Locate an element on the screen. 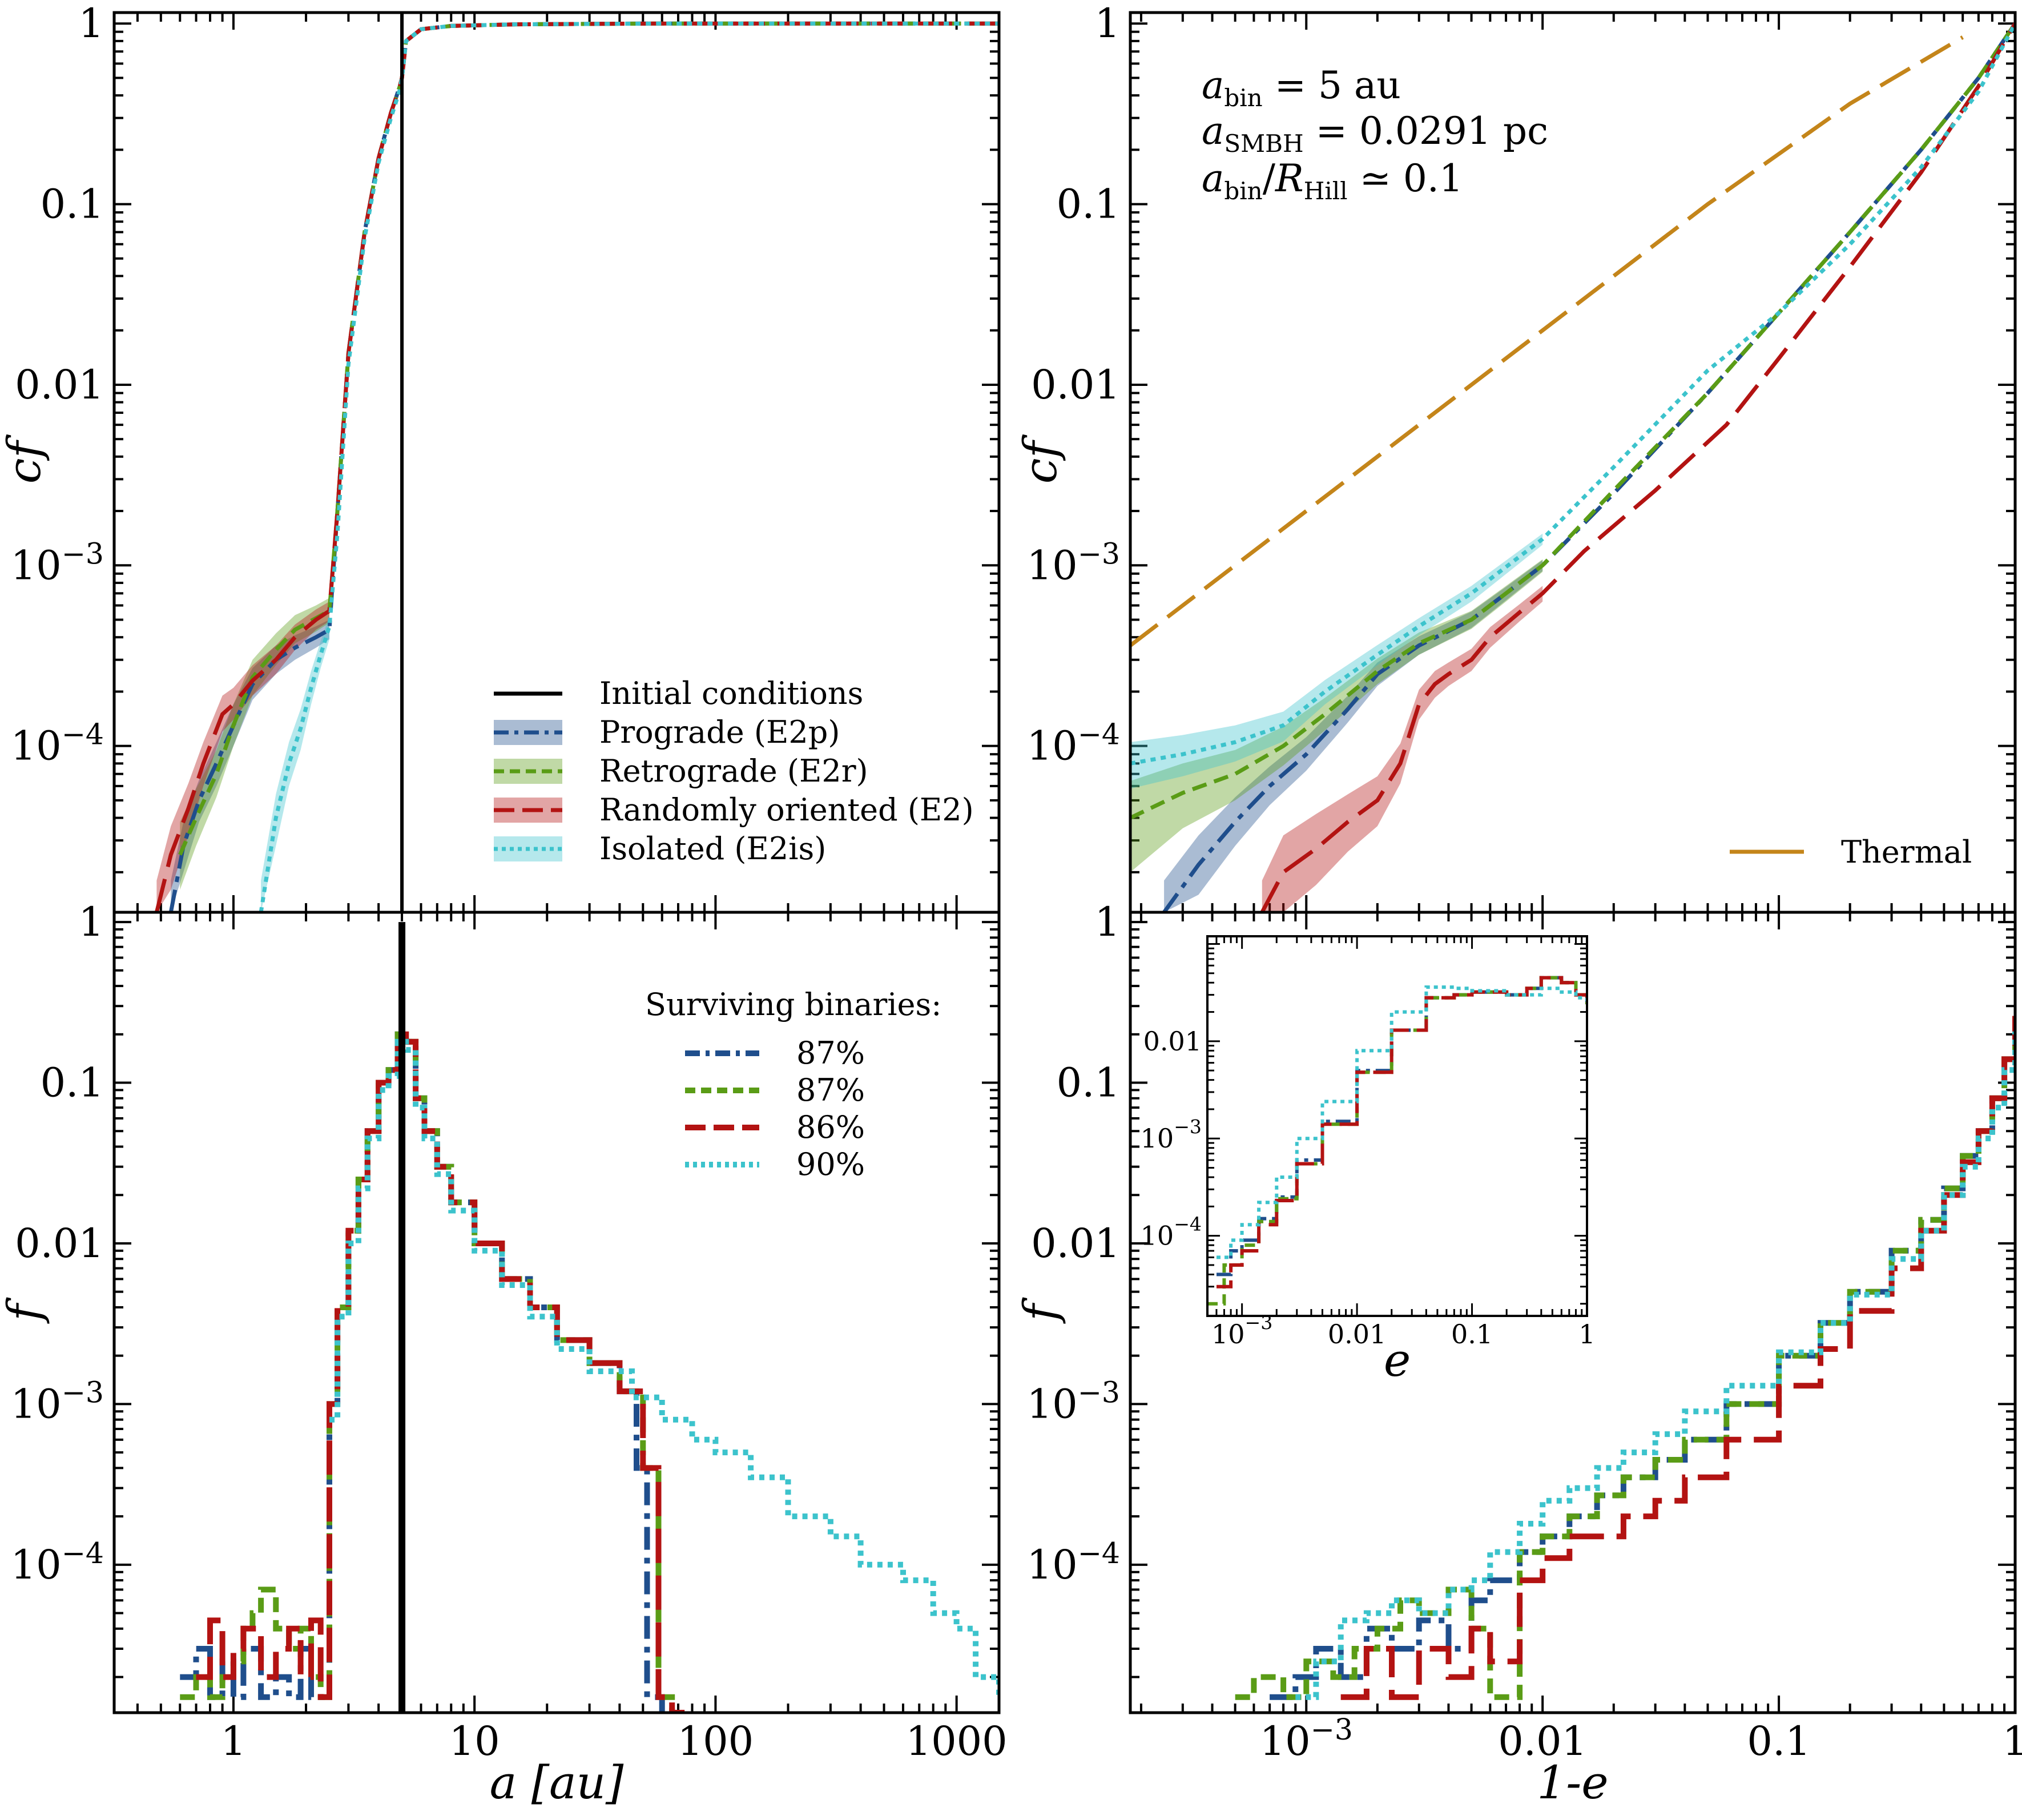  asmbh-annotation: aSMBH = 0.0291 pc is located at coordinates (1375, 133).